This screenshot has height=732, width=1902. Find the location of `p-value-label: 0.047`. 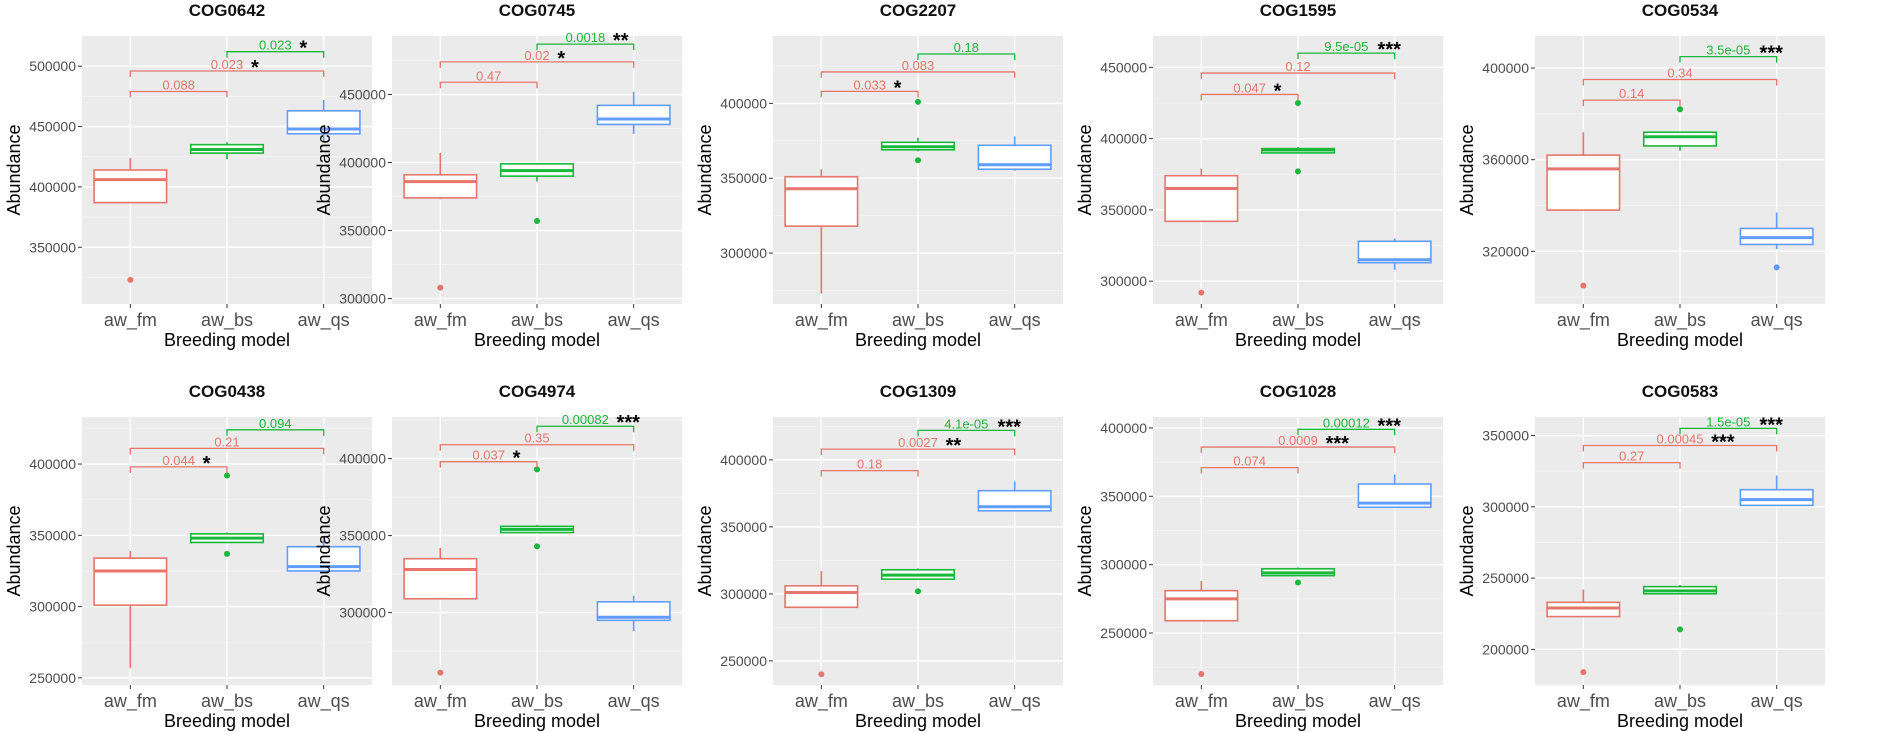

p-value-label: 0.047 is located at coordinates (1249, 87).